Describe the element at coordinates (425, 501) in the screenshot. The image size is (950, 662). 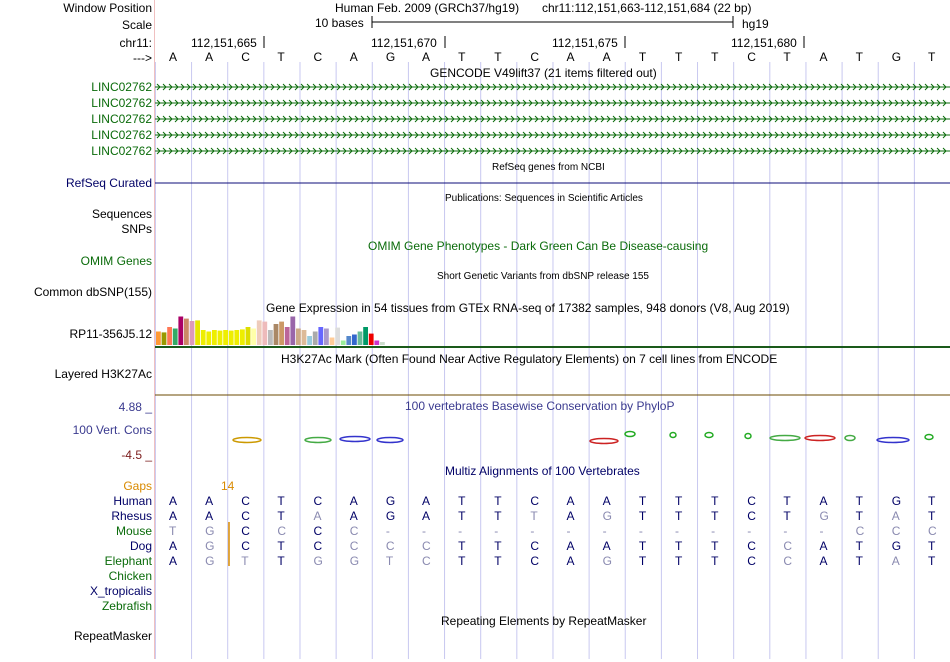
I see `alignment-base-human: A` at that location.